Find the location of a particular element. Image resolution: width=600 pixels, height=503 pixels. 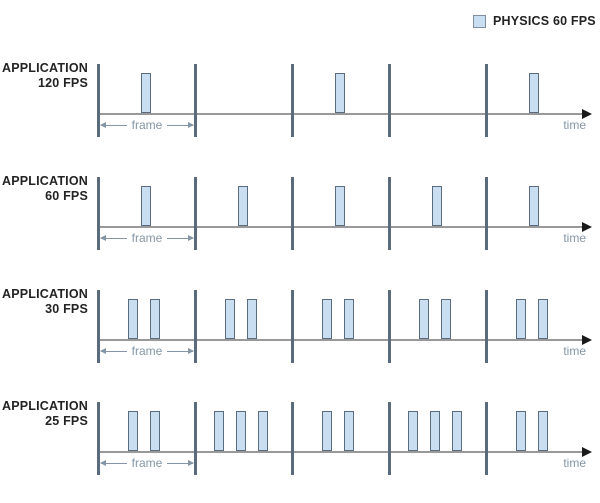

row-label-line2: 60 FPS is located at coordinates (66, 196).